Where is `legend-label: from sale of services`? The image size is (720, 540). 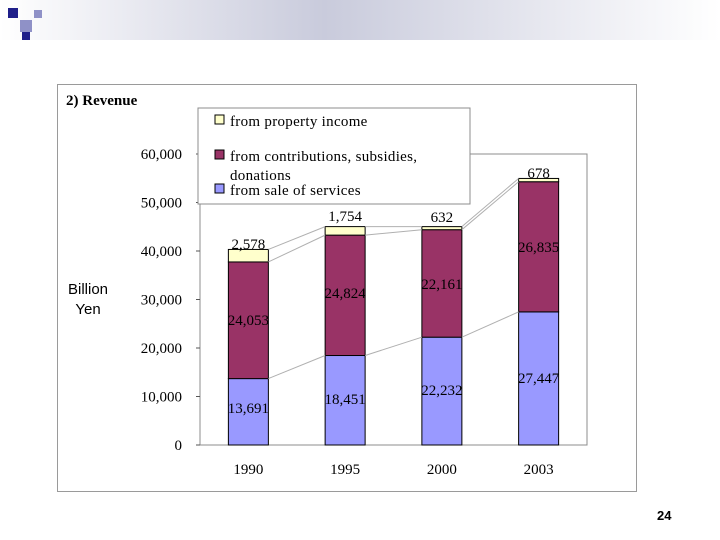 legend-label: from sale of services is located at coordinates (295, 191).